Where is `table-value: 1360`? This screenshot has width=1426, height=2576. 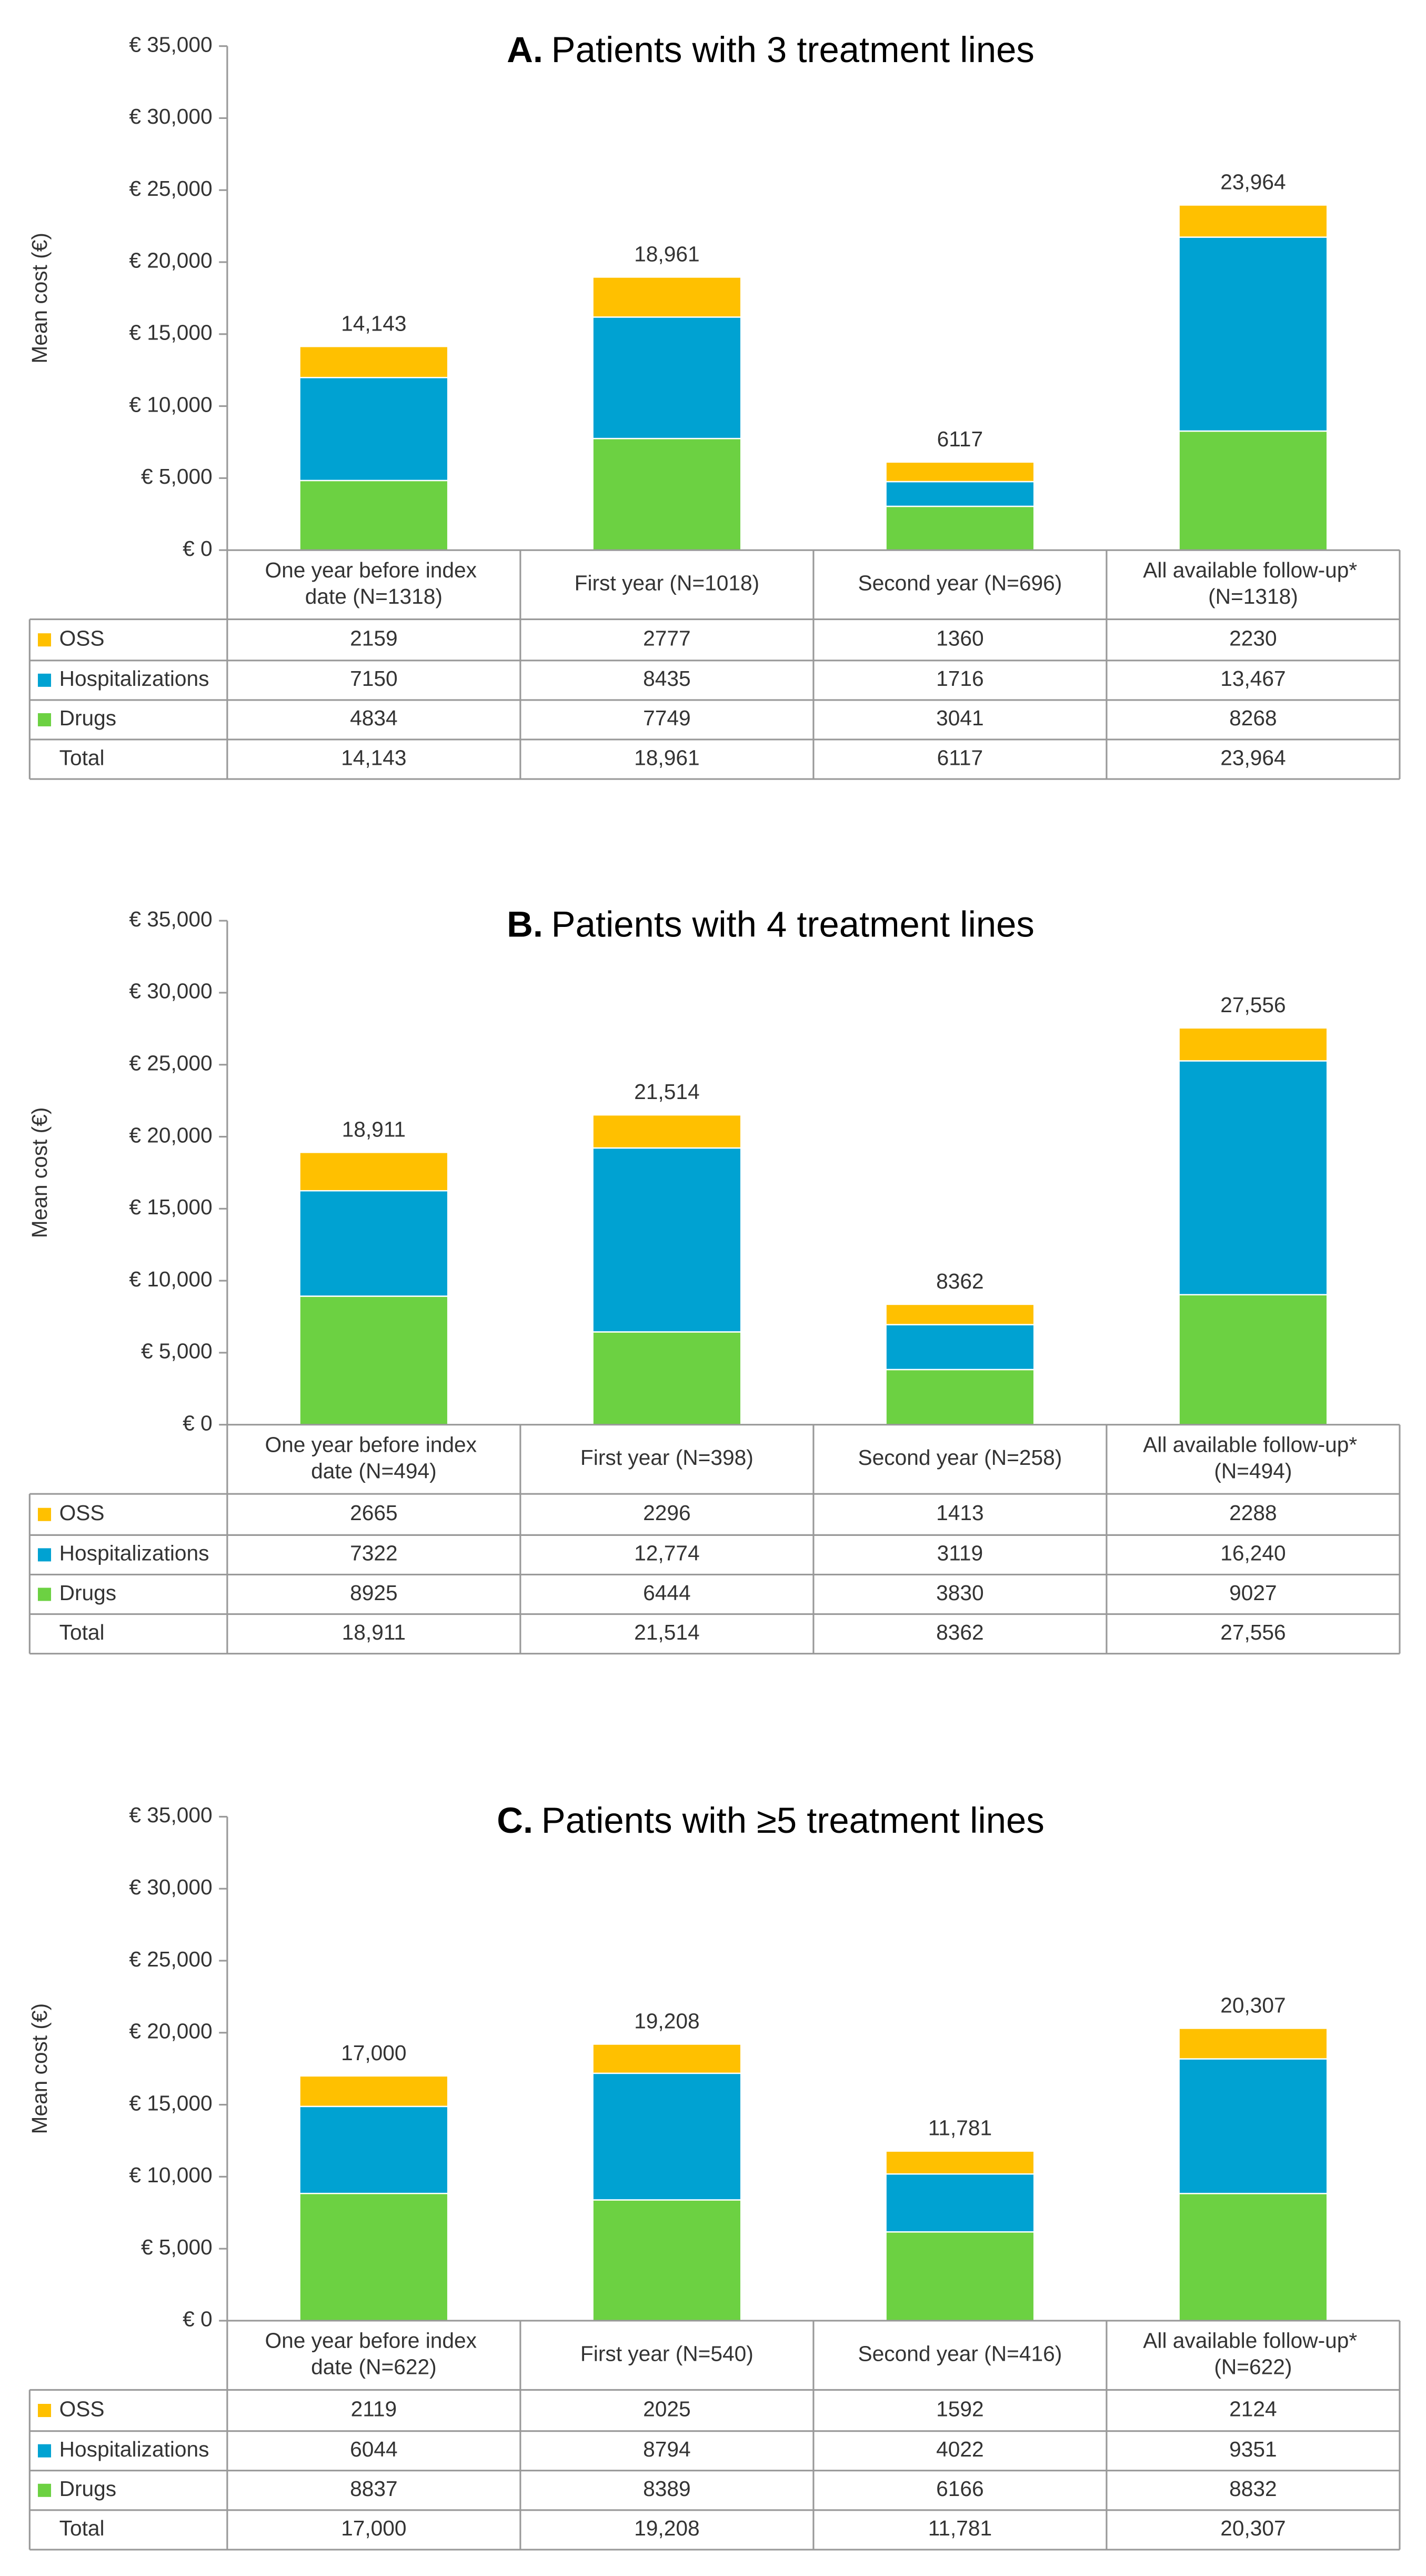 table-value: 1360 is located at coordinates (959, 638).